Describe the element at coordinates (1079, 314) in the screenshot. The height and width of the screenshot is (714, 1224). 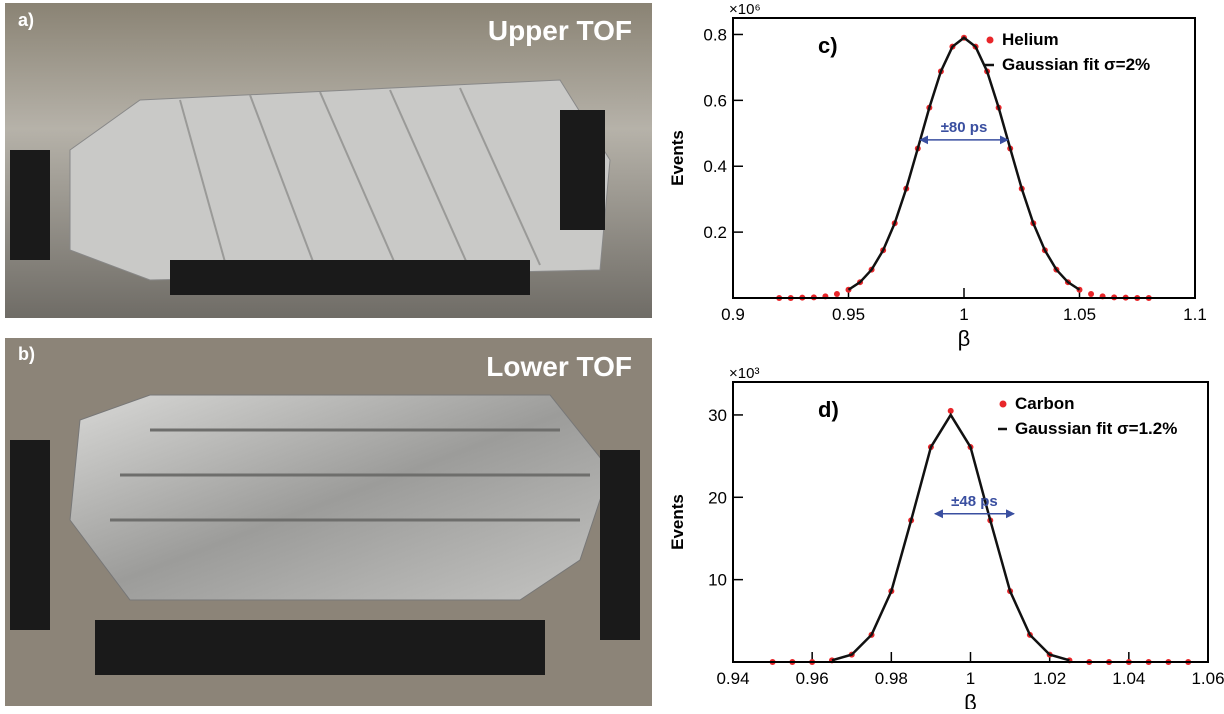
I see `x-tick-label: 1.05` at that location.